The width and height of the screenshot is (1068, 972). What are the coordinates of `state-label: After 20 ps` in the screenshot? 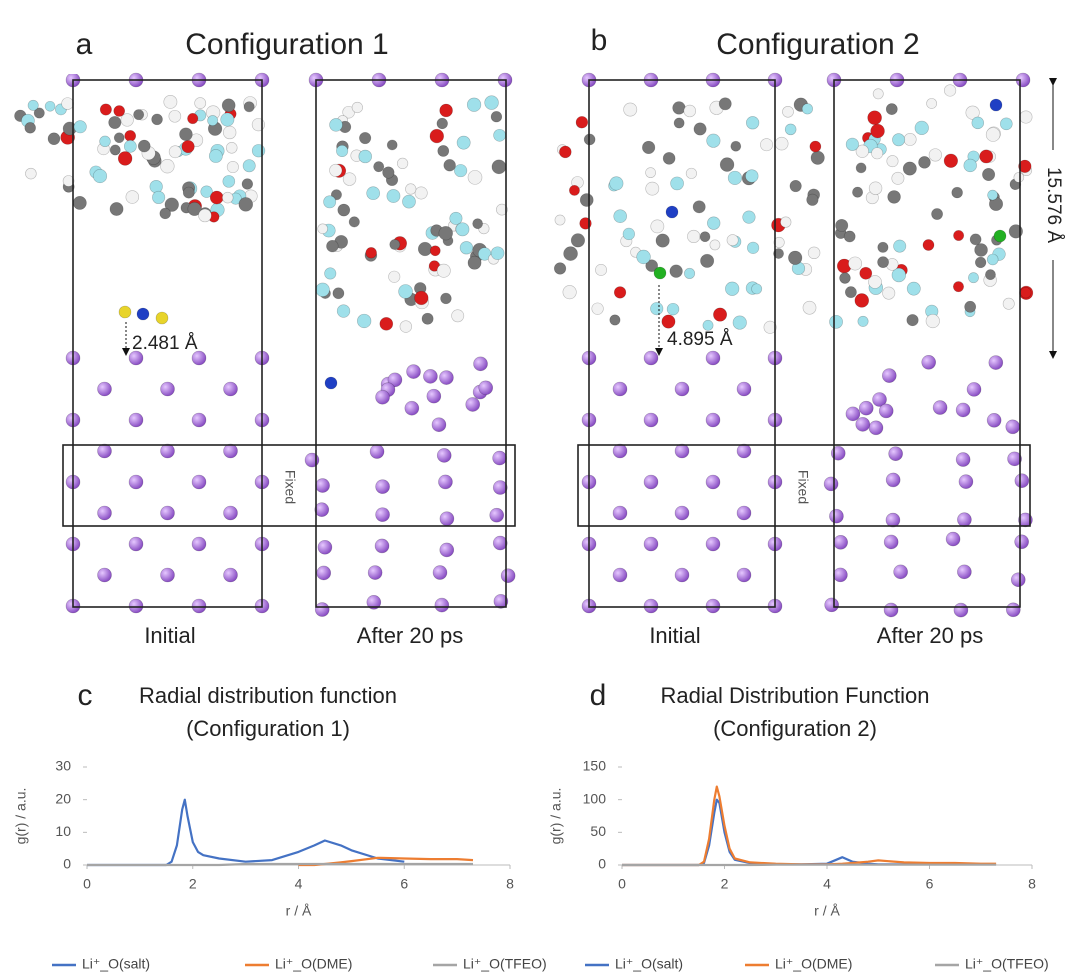 It's located at (930, 635).